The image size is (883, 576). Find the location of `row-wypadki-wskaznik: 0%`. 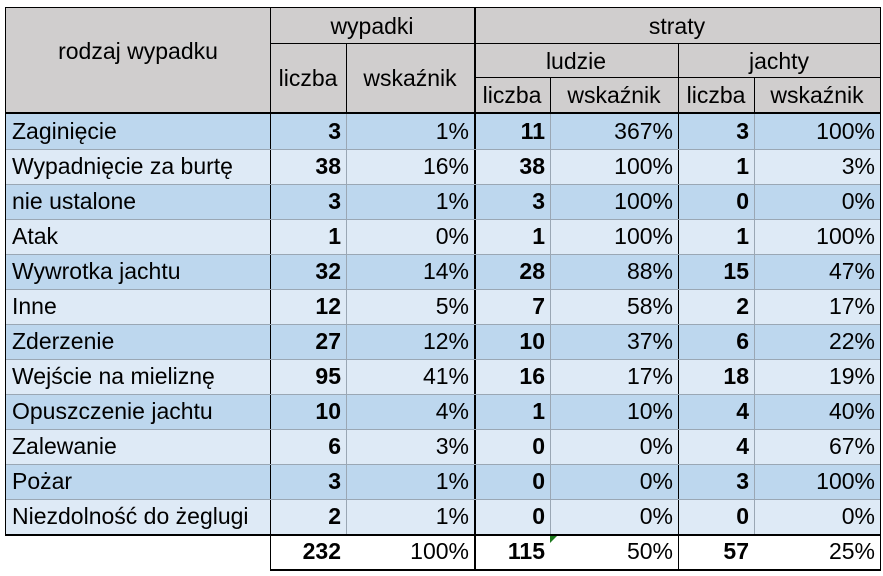

row-wypadki-wskaznik: 0% is located at coordinates (410, 236).